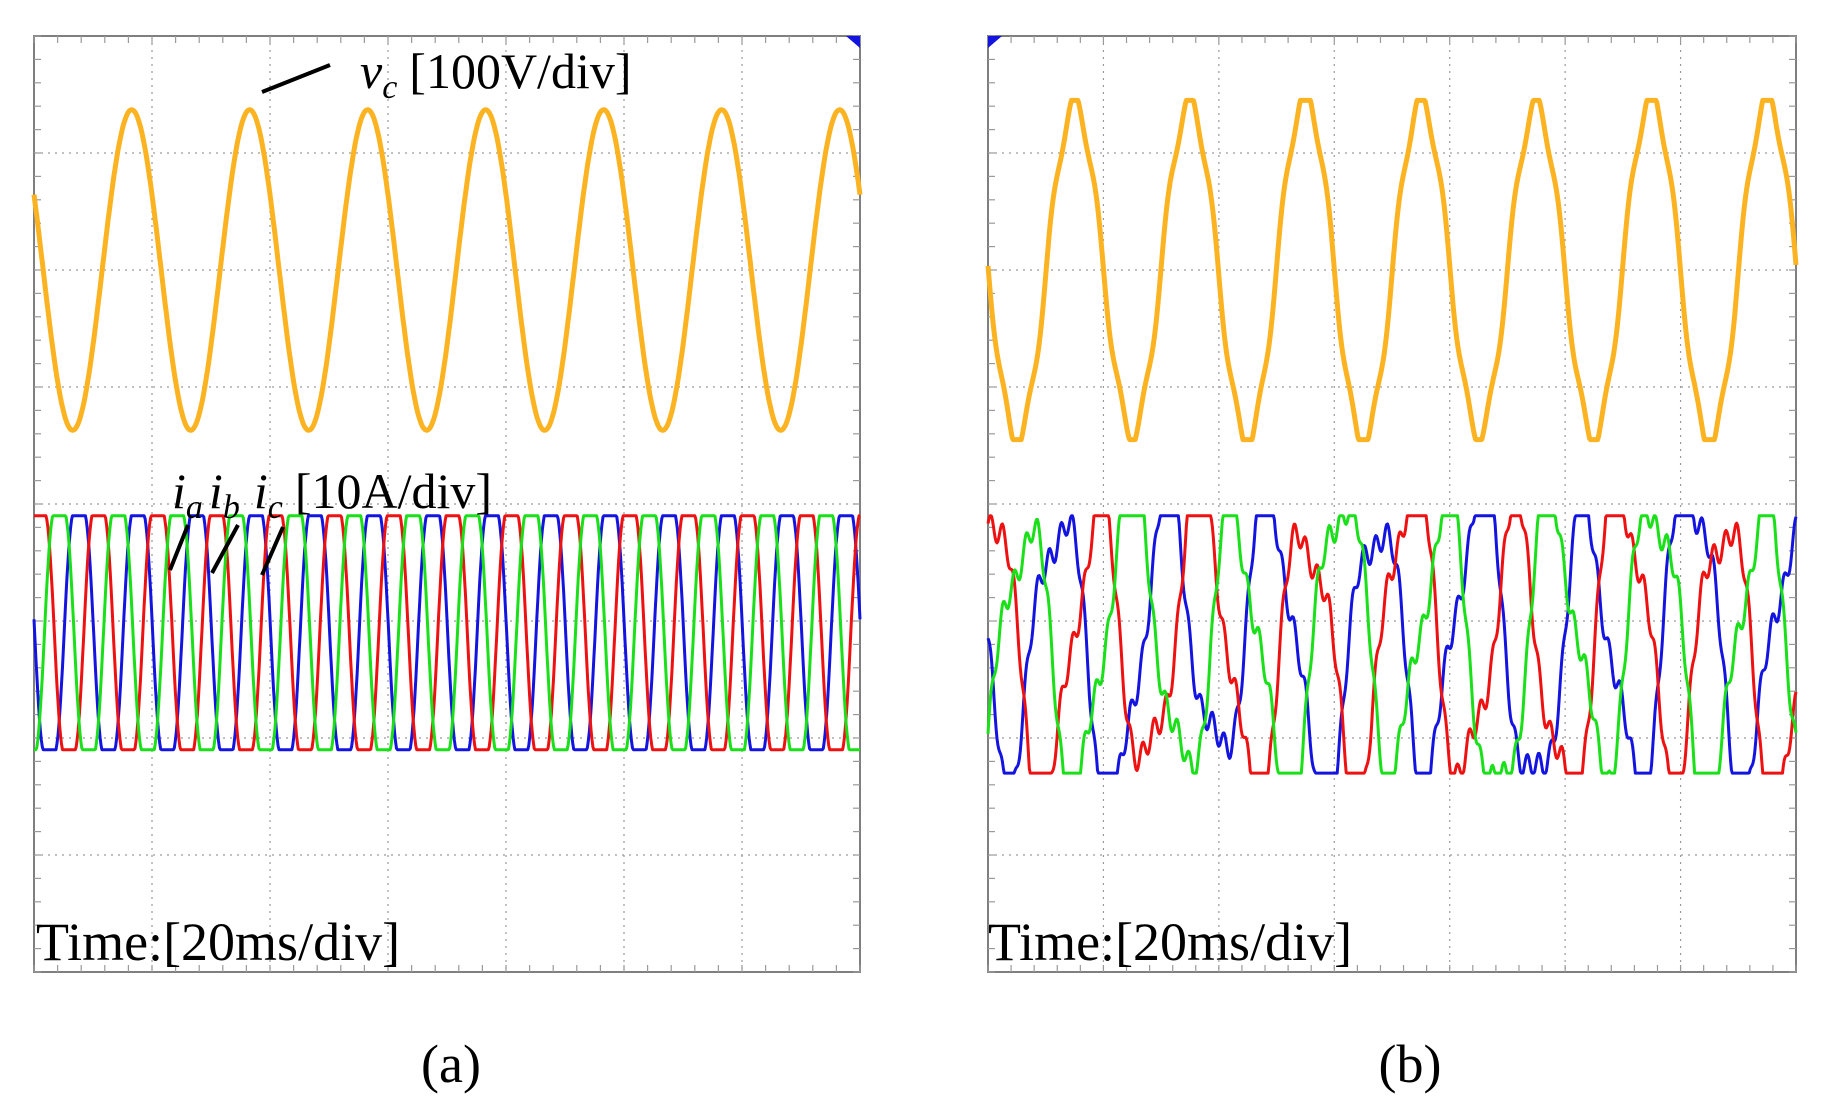  What do you see at coordinates (225, 549) in the screenshot?
I see `ib-leader-line` at bounding box center [225, 549].